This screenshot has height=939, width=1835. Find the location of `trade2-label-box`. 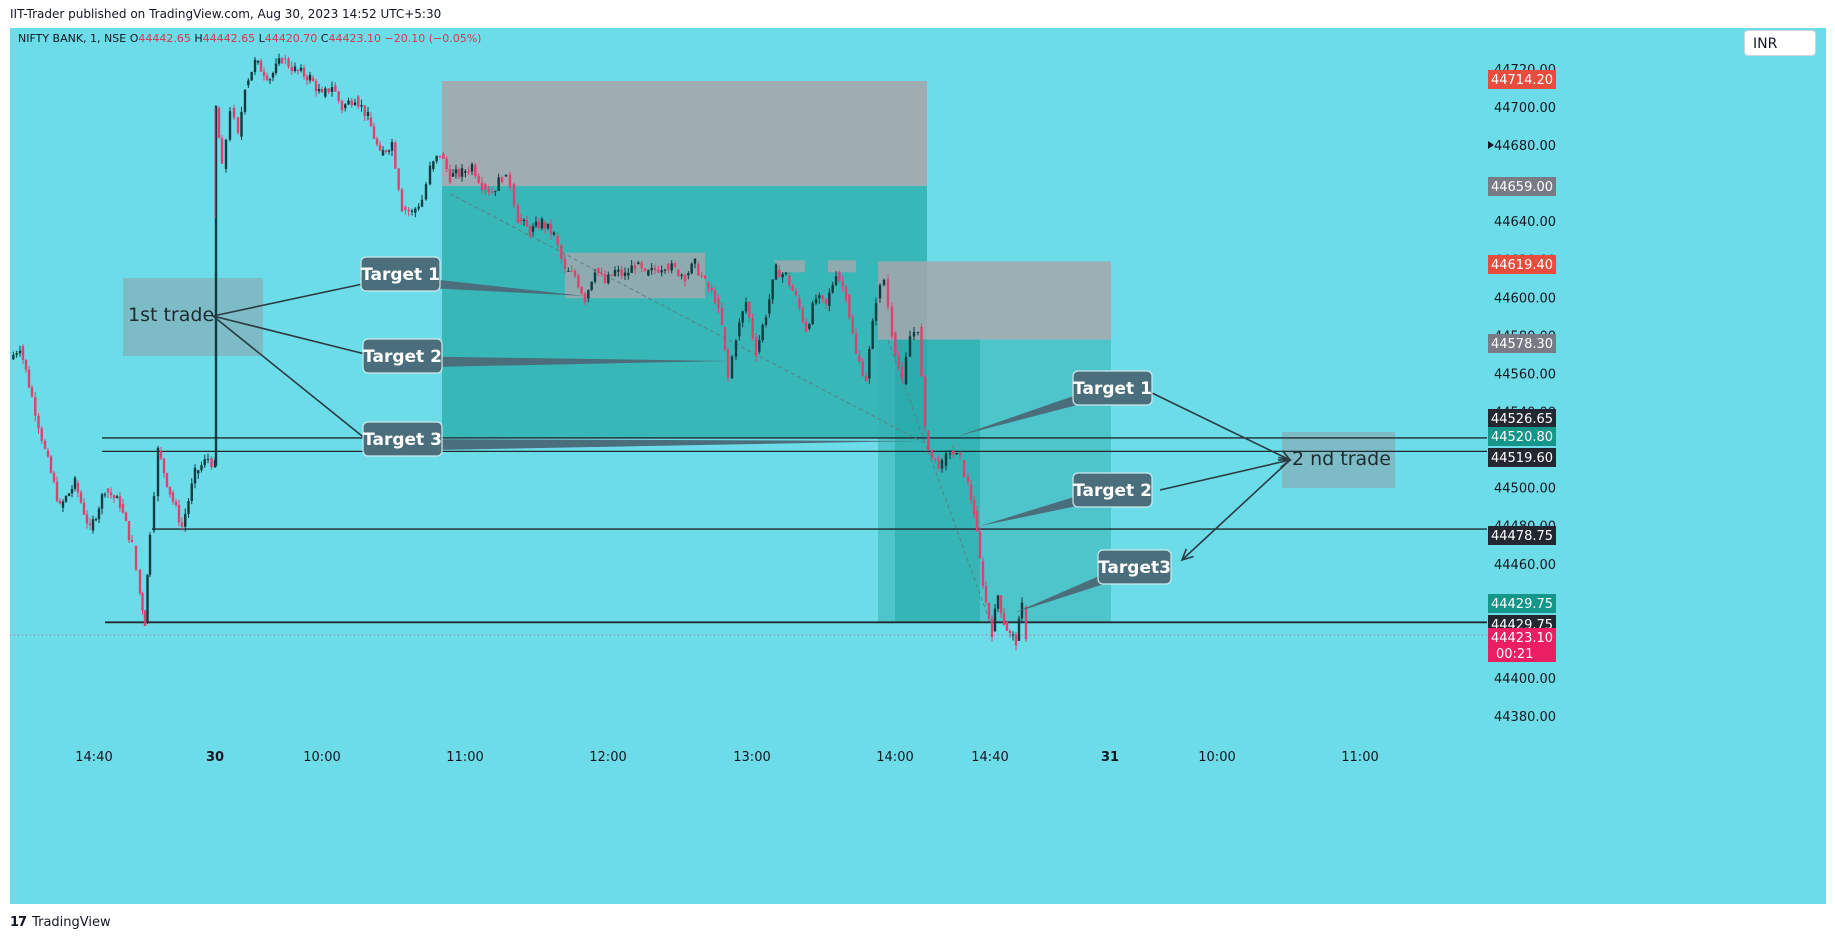

trade2-label-box is located at coordinates (1338, 460).